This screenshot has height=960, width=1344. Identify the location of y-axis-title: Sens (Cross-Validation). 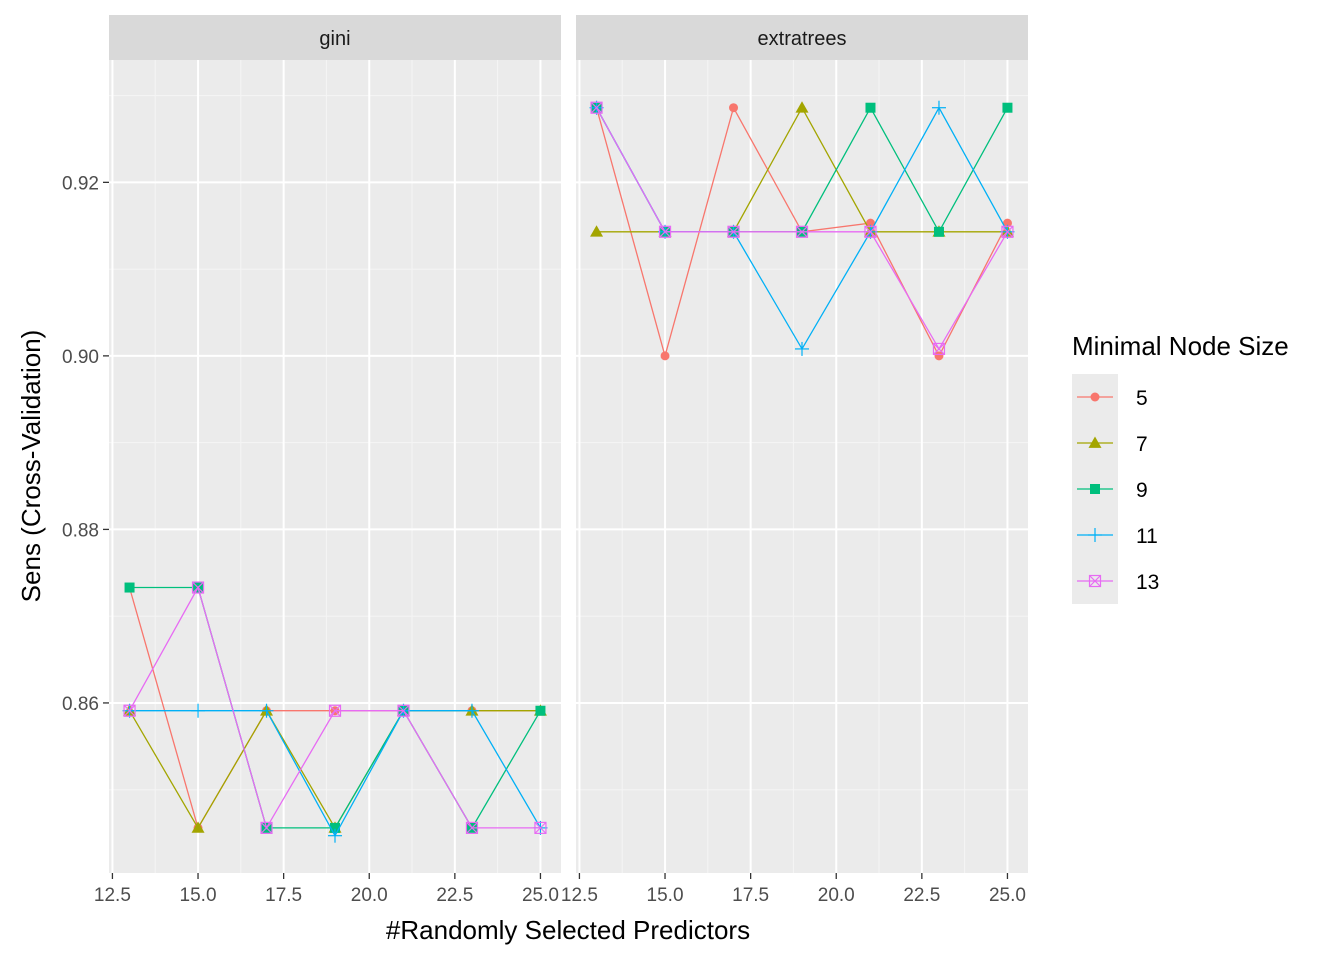
(31, 466).